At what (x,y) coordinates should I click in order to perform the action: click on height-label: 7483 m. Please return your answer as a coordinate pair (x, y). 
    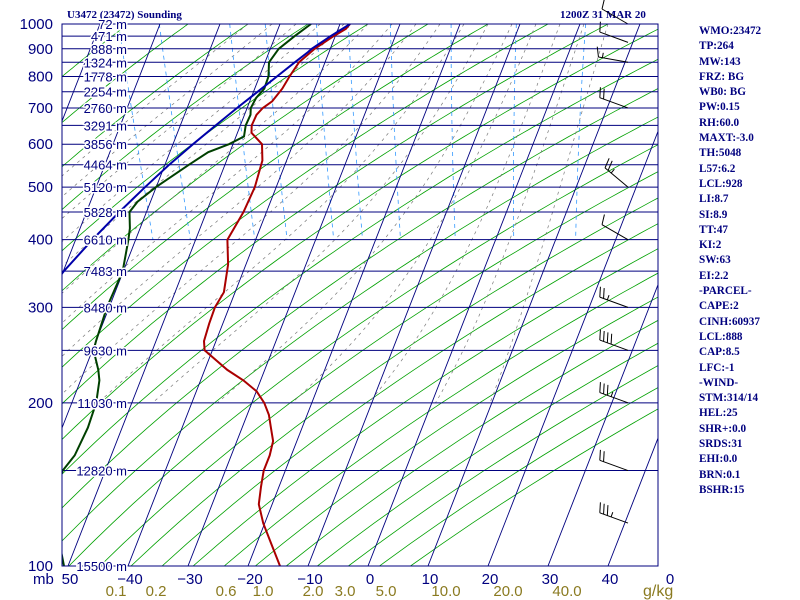
    Looking at the image, I should click on (105, 271).